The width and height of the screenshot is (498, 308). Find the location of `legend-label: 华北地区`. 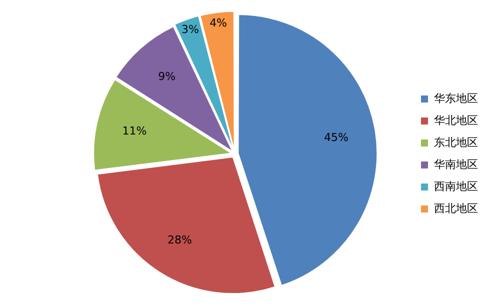

legend-label: 华北地区 is located at coordinates (456, 120).